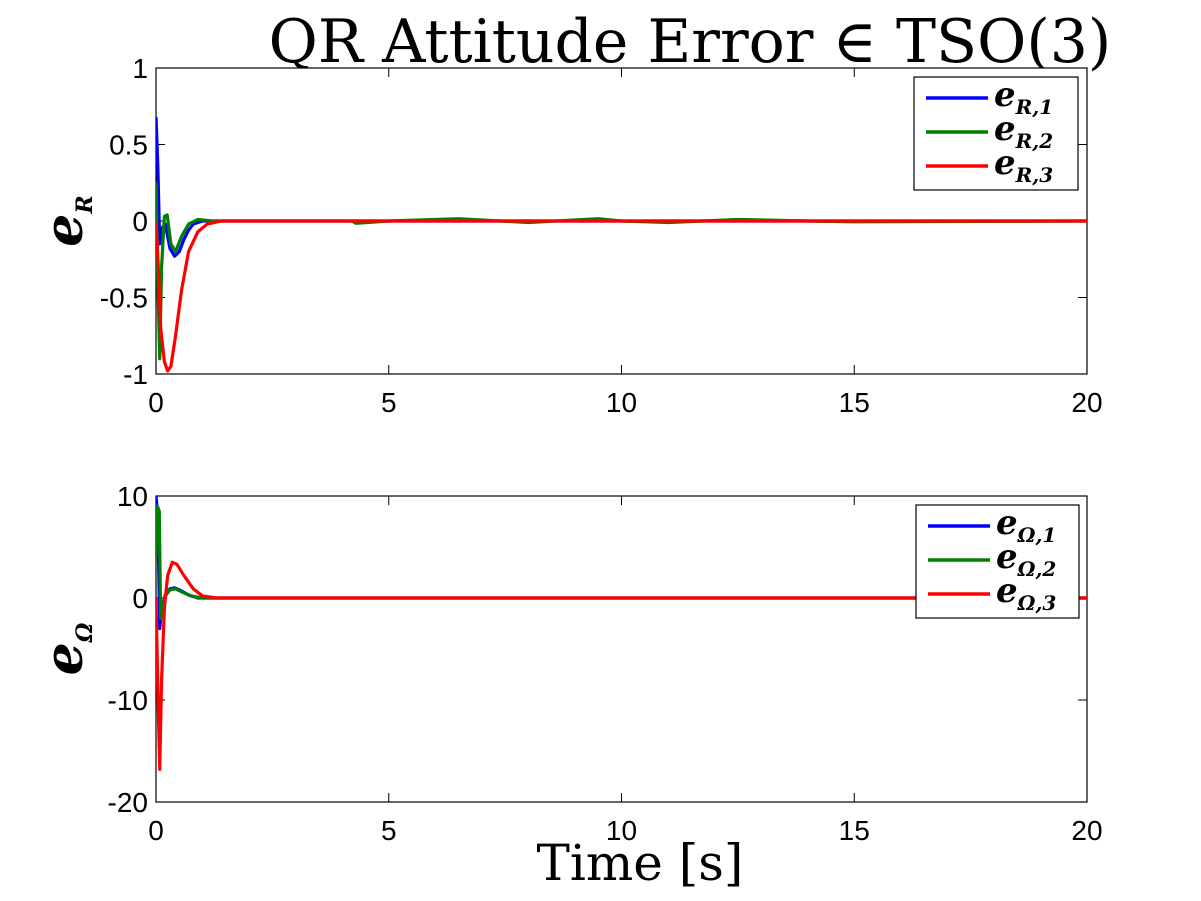 Image resolution: width=1201 pixels, height=901 pixels. Describe the element at coordinates (1026, 559) in the screenshot. I see `legend-label: eΩ,2` at that location.